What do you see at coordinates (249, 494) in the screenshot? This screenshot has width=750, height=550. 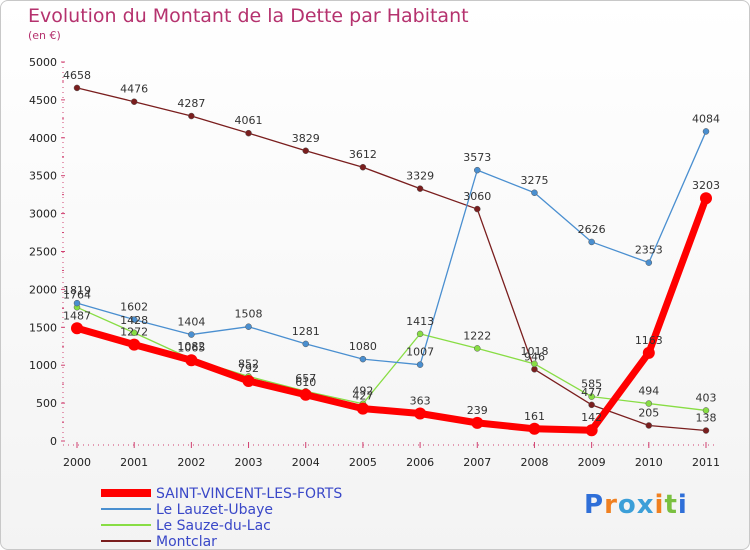 I see `legend-label: SAINT-VINCENT-LES-FORTS` at bounding box center [249, 494].